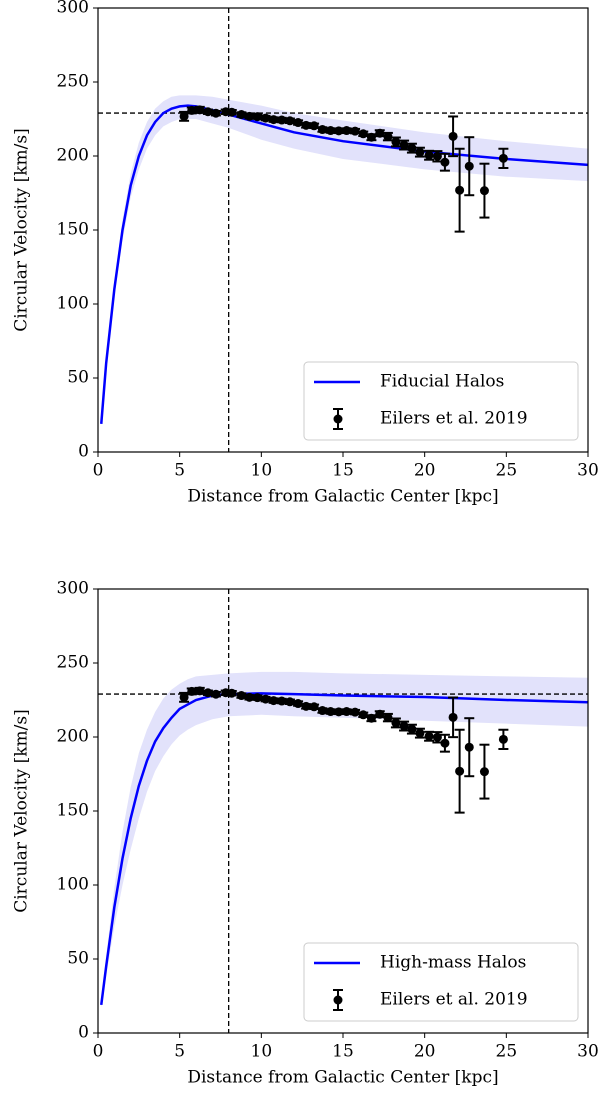 The width and height of the screenshot is (602, 1111). What do you see at coordinates (453, 963) in the screenshot?
I see `legend-label: High-mass Halos` at bounding box center [453, 963].